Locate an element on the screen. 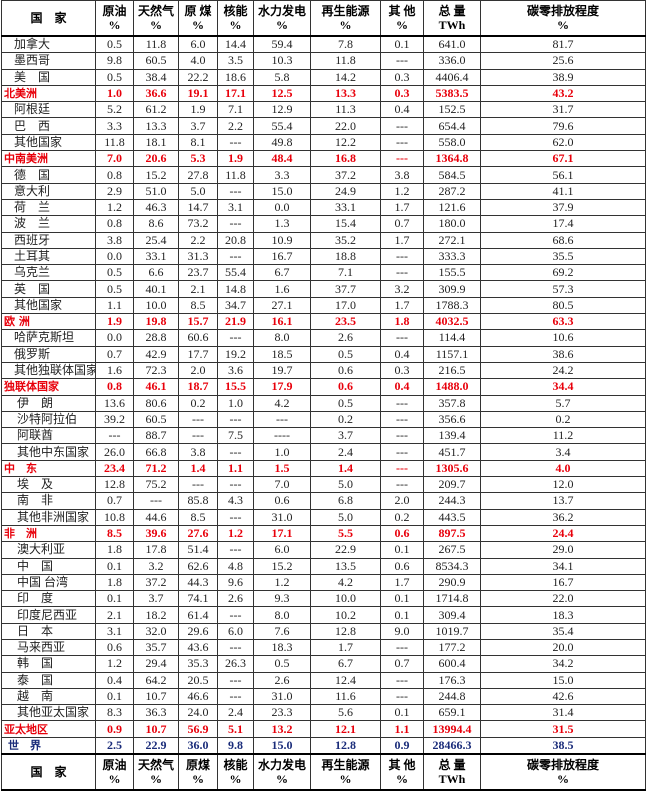  cell-coal: 17.7 is located at coordinates (198, 354).